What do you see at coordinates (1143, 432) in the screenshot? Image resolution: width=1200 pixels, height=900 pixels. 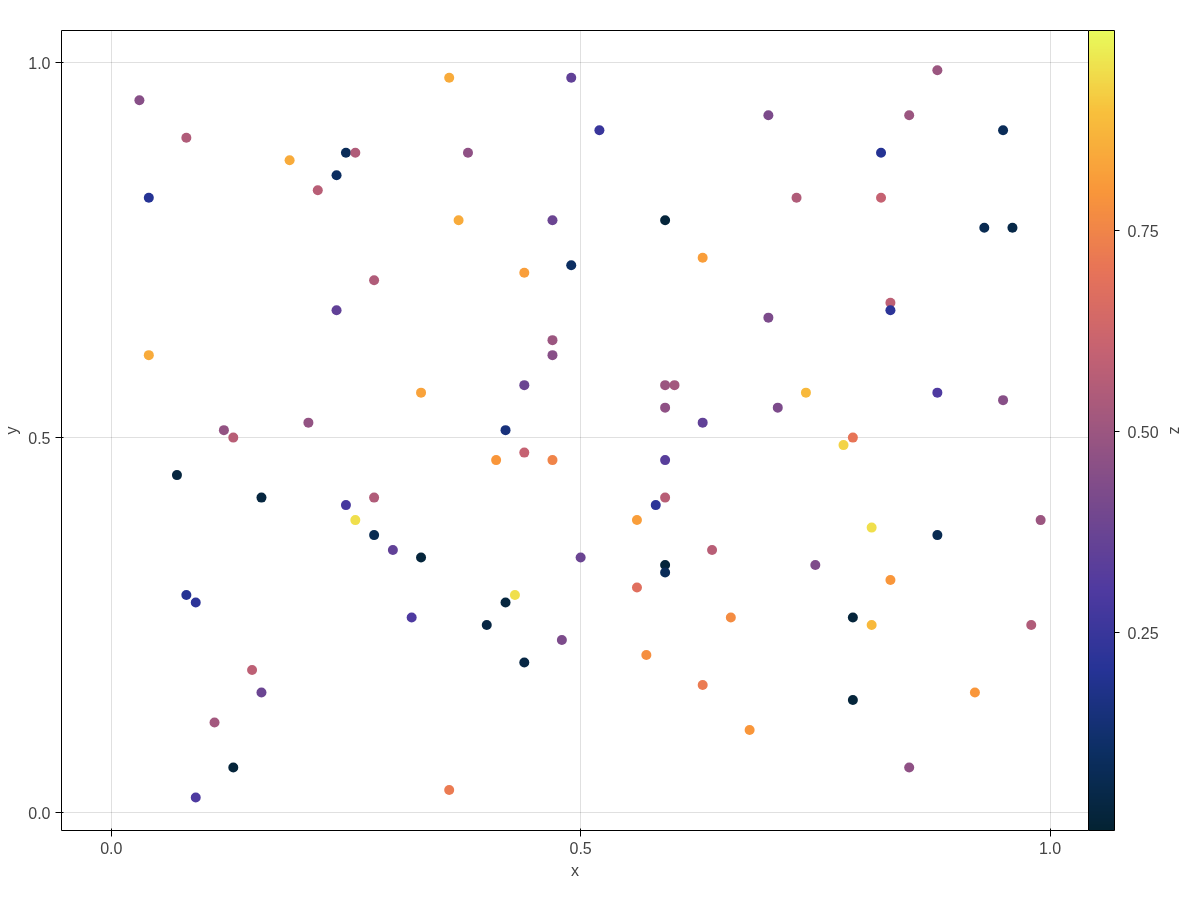 I see `color-bar-label: 0.50` at bounding box center [1143, 432].